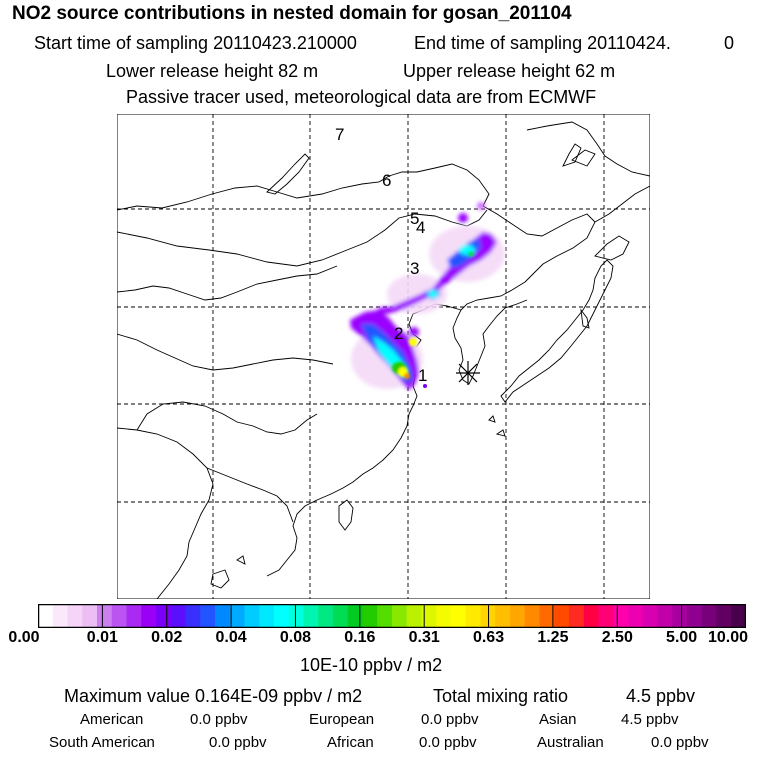  I want to click on region-name-american: American, so click(112, 719).